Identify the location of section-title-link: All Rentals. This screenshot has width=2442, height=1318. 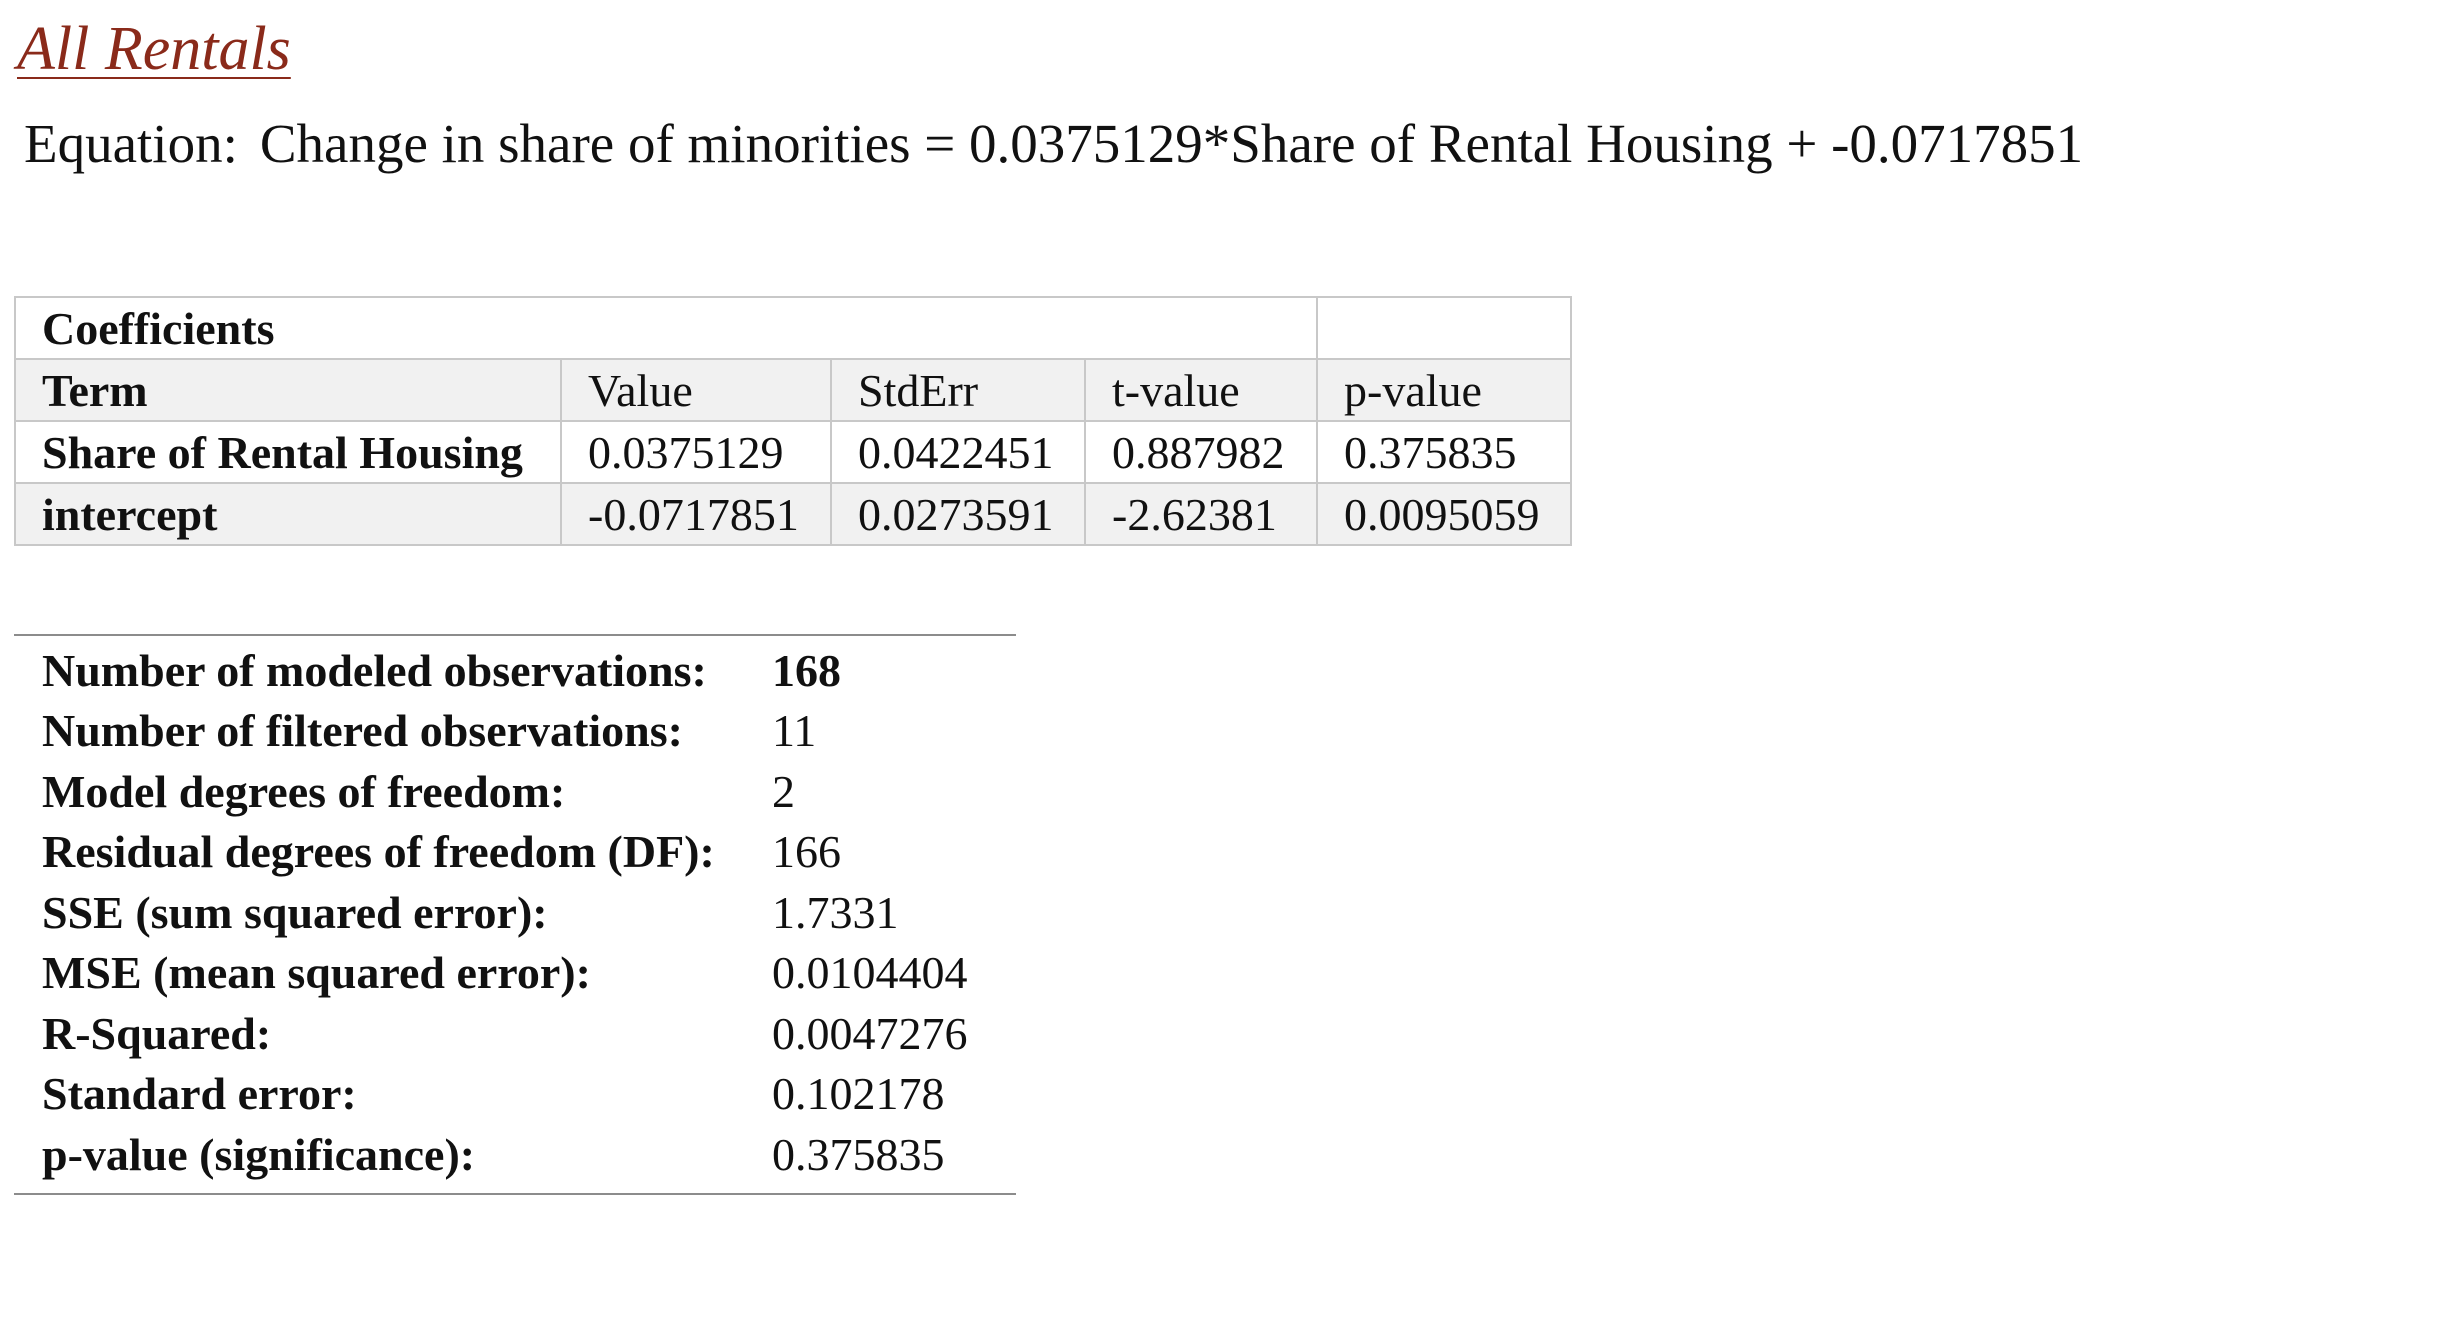
(154, 49).